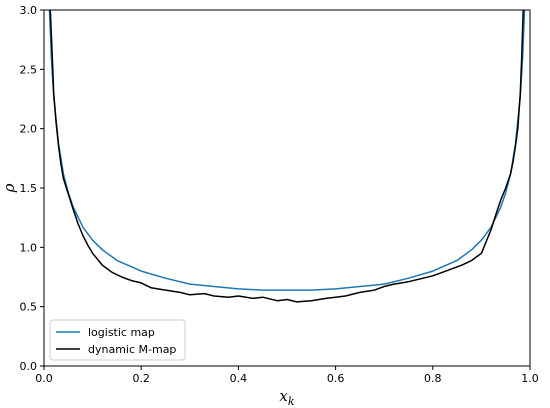 The image size is (550, 408). Describe the element at coordinates (29, 247) in the screenshot. I see `y-tick-label: 1.0` at that location.